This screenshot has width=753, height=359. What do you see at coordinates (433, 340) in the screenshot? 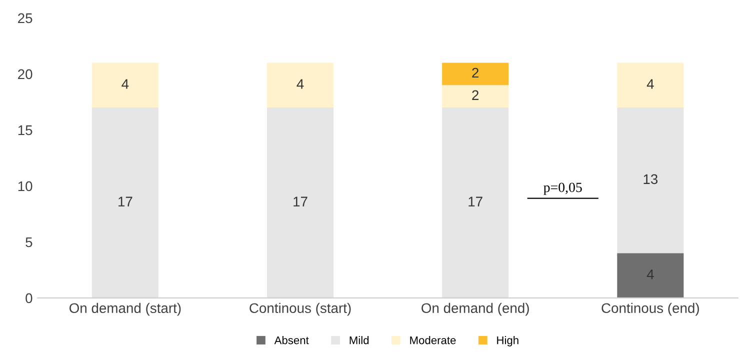
I see `legend-label: Moderate` at bounding box center [433, 340].